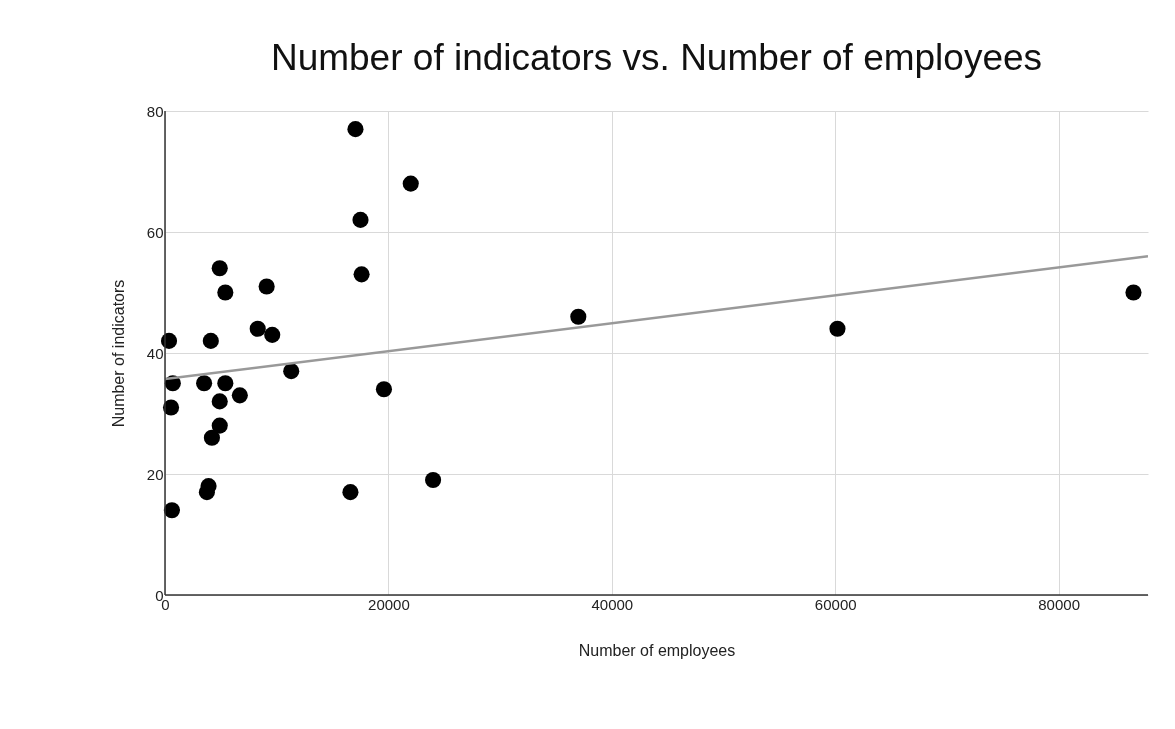  Describe the element at coordinates (155, 353) in the screenshot. I see `y-tick-label: 40` at that location.